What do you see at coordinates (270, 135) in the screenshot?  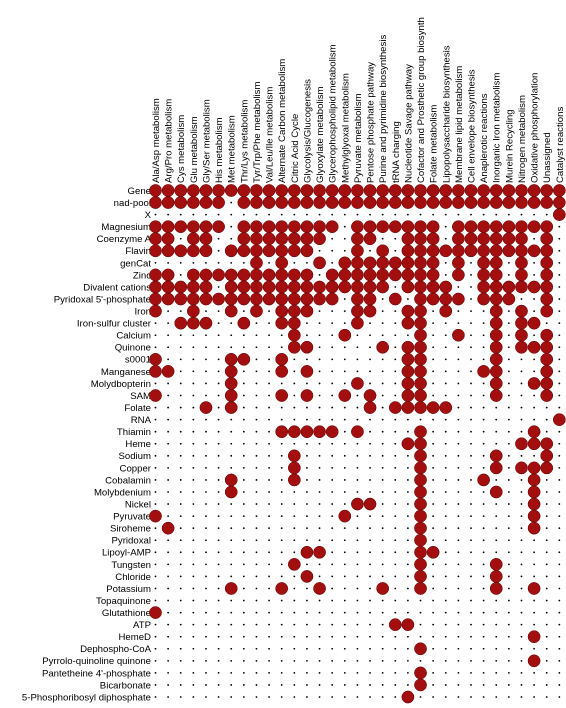 I see `column-label: Val/Leu/Ile metabolism` at bounding box center [270, 135].